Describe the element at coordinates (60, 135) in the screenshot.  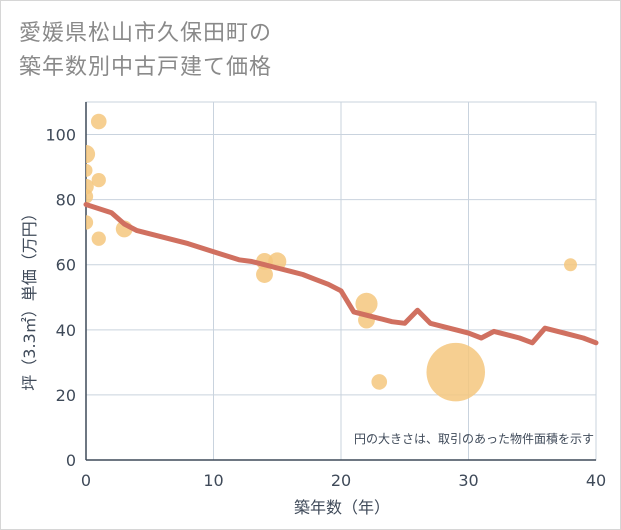
I see `y-tick-label: 100` at that location.